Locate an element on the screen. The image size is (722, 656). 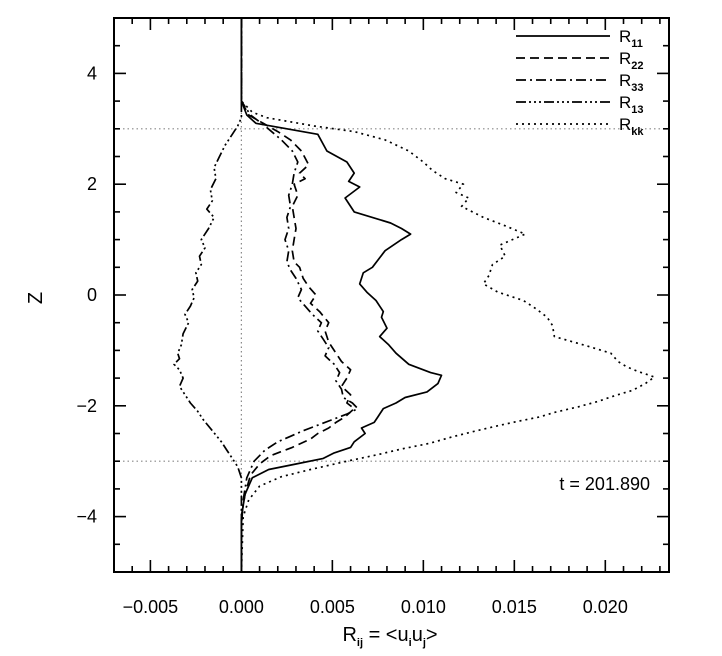
x-tick-label: −0.005 is located at coordinates (151, 607).